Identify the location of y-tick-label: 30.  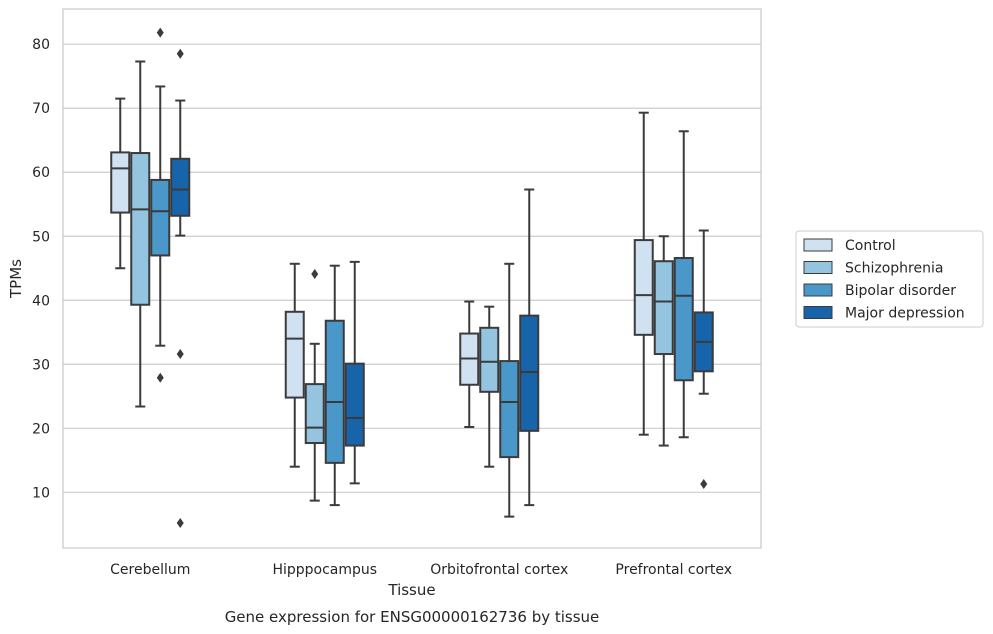
(41, 365).